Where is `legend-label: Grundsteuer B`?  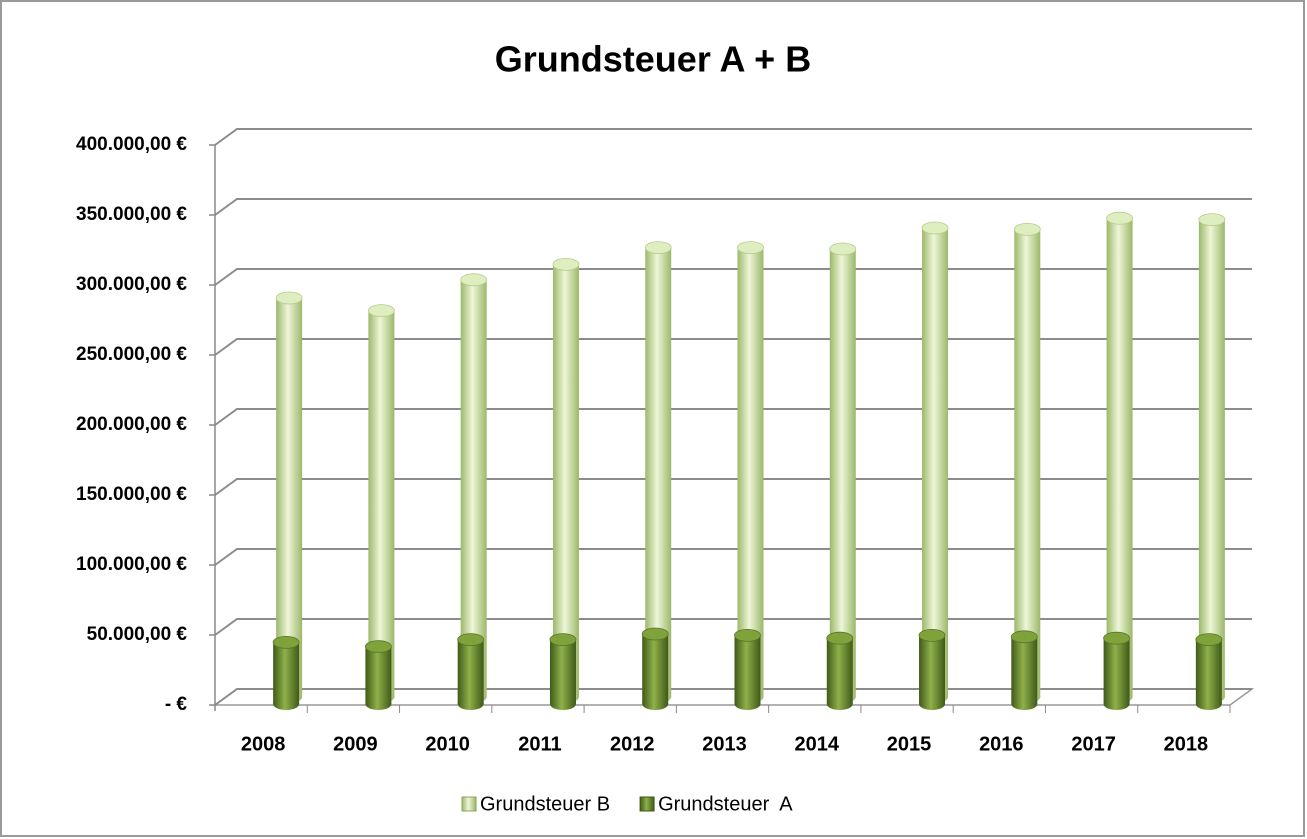
legend-label: Grundsteuer B is located at coordinates (545, 804).